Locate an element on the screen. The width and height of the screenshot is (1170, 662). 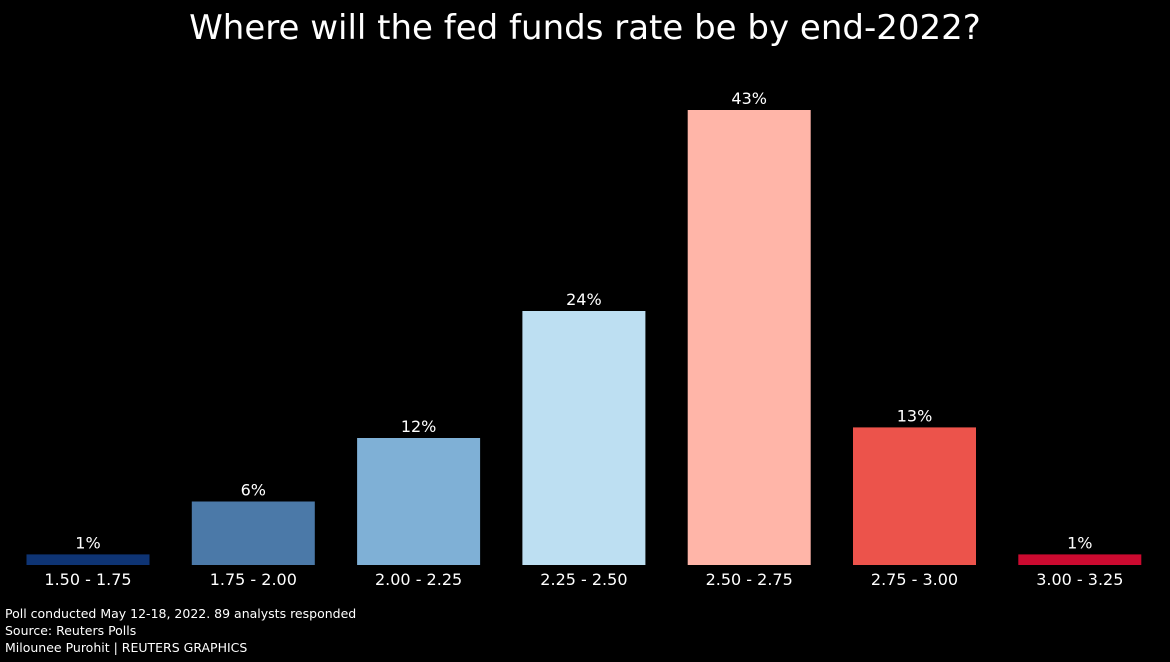
data-label: 12% is located at coordinates (419, 426).